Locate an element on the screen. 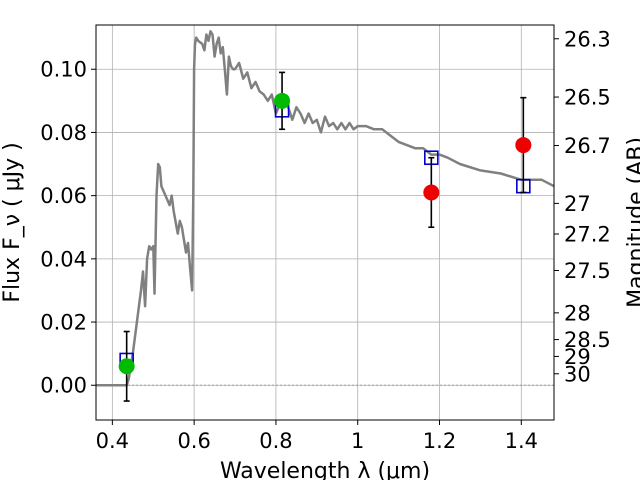 The image size is (640, 480). y2-tick-label: 29 is located at coordinates (577, 357).